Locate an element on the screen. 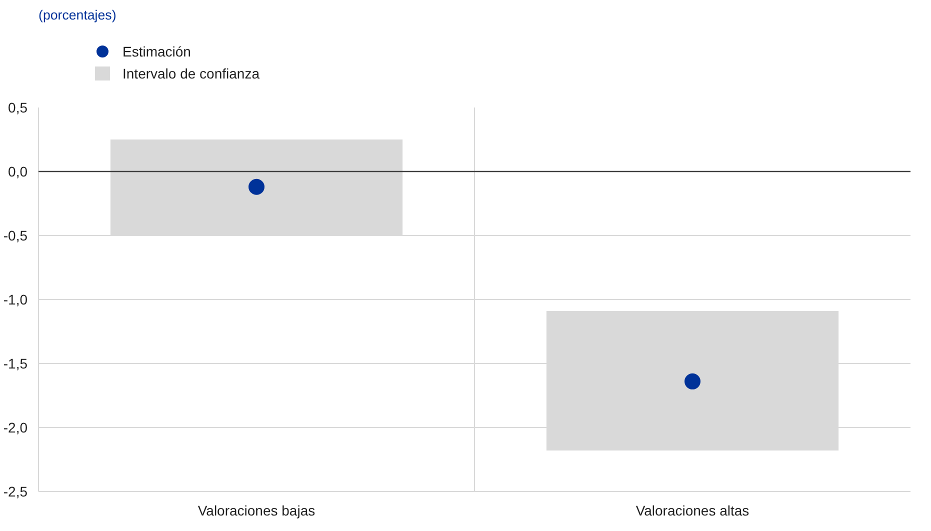  y-tick-label: -2,0 is located at coordinates (15, 428).